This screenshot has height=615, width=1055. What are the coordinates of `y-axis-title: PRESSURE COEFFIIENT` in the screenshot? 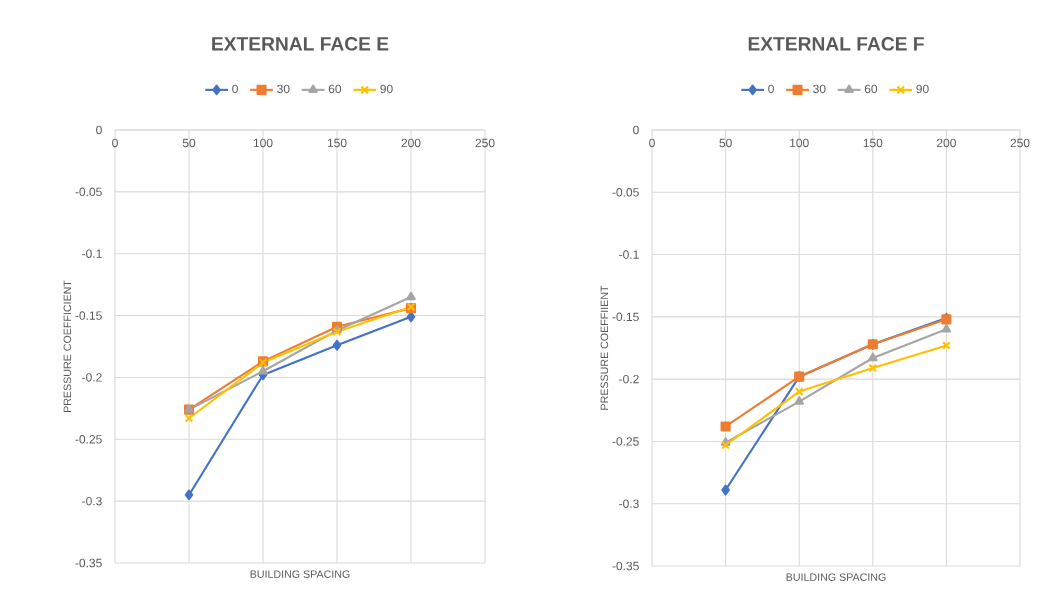 It's located at (604, 347).